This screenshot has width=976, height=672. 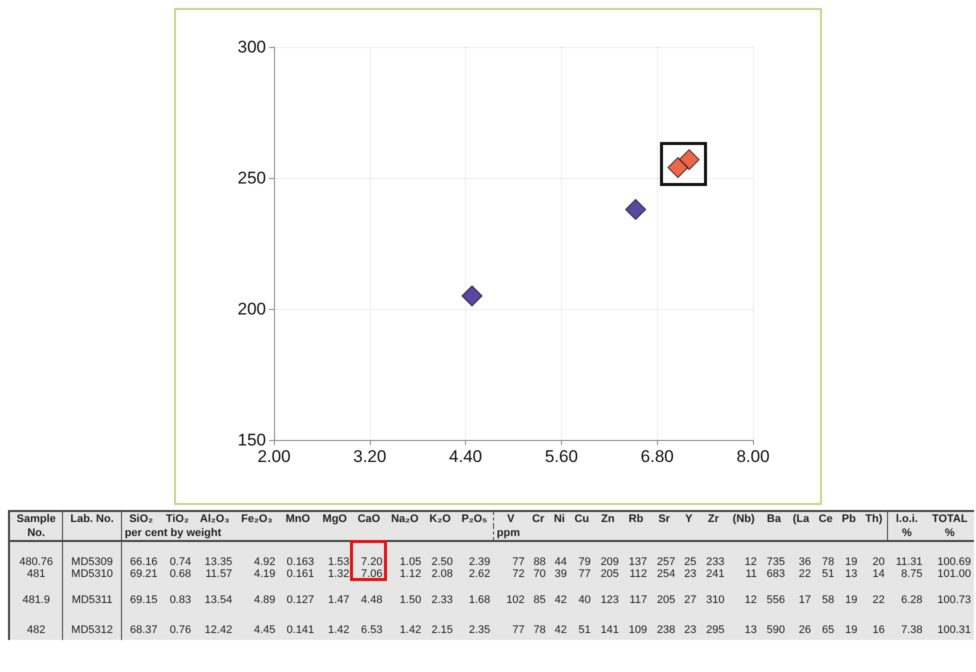 What do you see at coordinates (252, 440) in the screenshot?
I see `y-tick-label: 150` at bounding box center [252, 440].